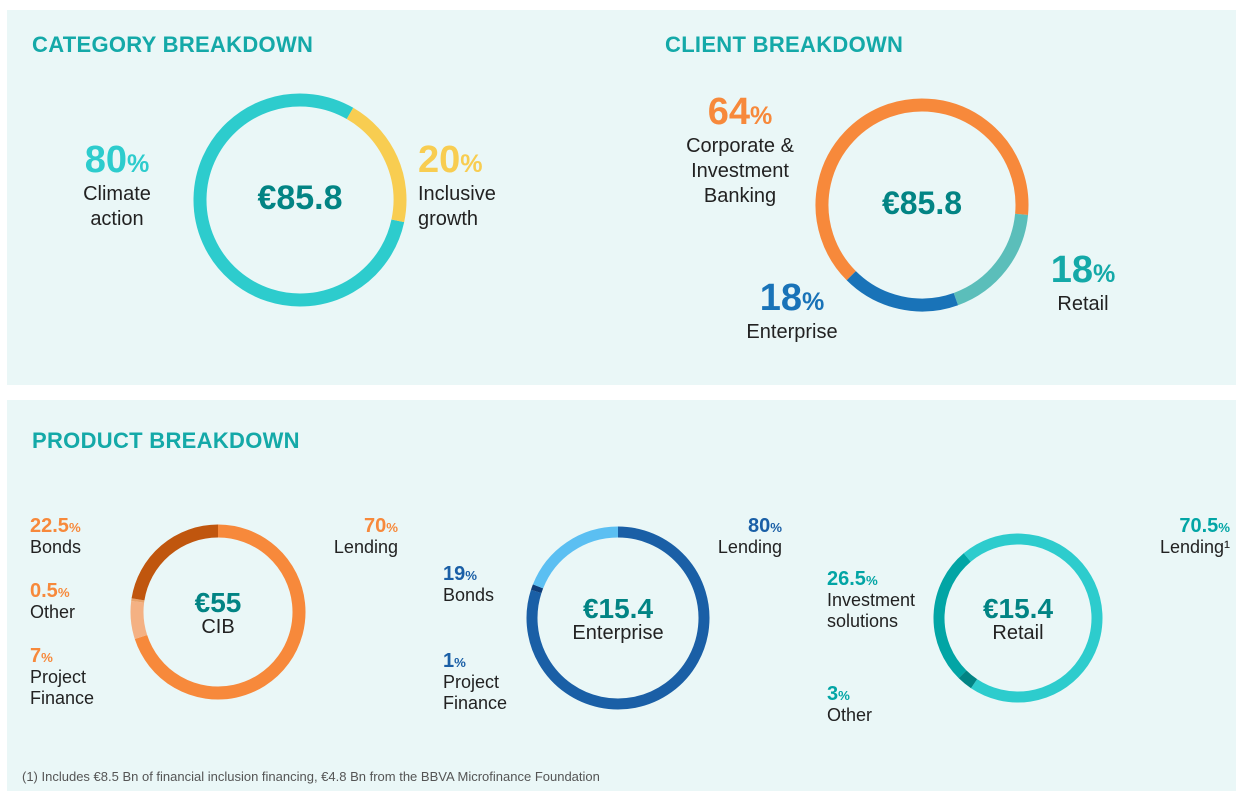 The image size is (1236, 795). Describe the element at coordinates (1018, 633) in the screenshot. I see `center-label: Retail` at that location.